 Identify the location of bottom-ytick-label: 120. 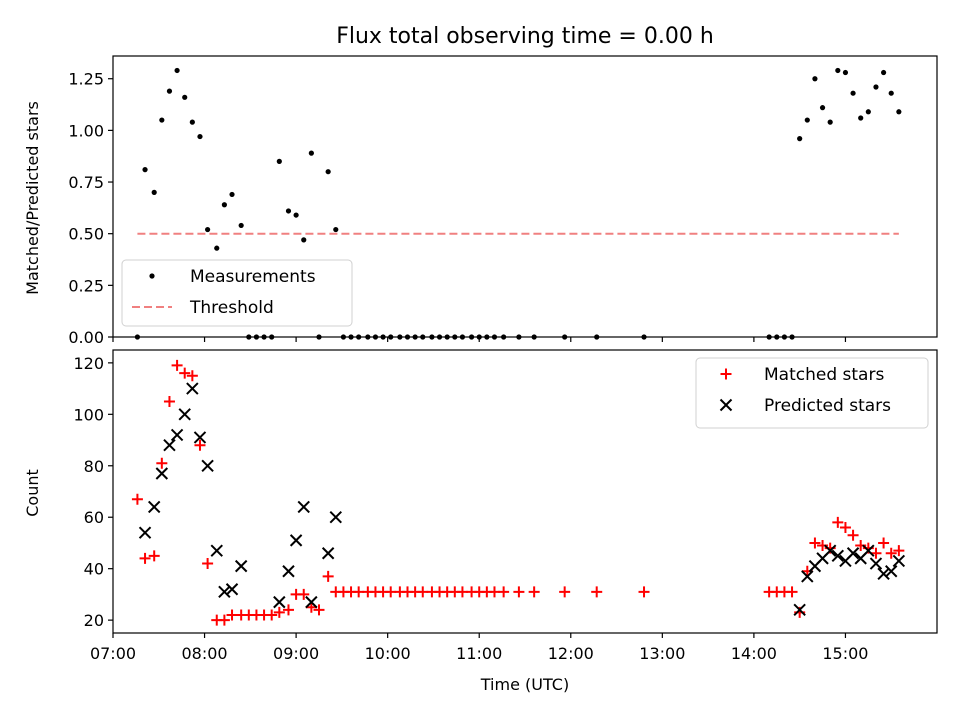
(88, 363).